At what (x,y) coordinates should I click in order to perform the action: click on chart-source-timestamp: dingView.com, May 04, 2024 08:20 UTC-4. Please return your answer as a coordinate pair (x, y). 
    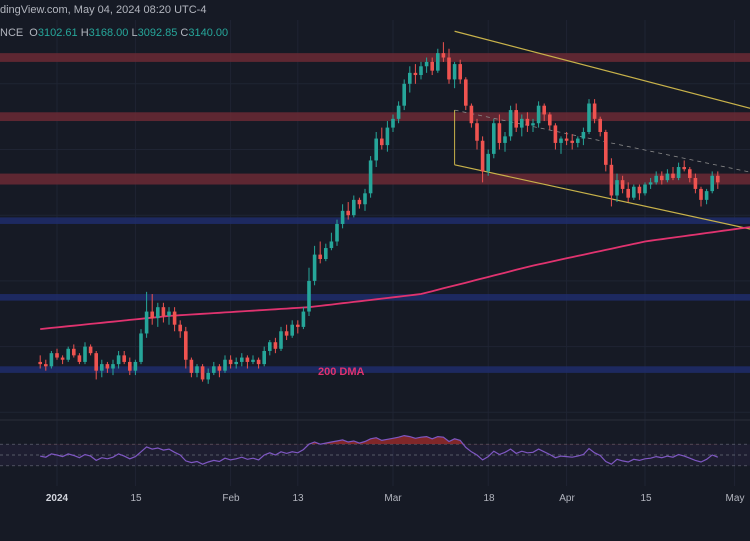
    Looking at the image, I should click on (103, 10).